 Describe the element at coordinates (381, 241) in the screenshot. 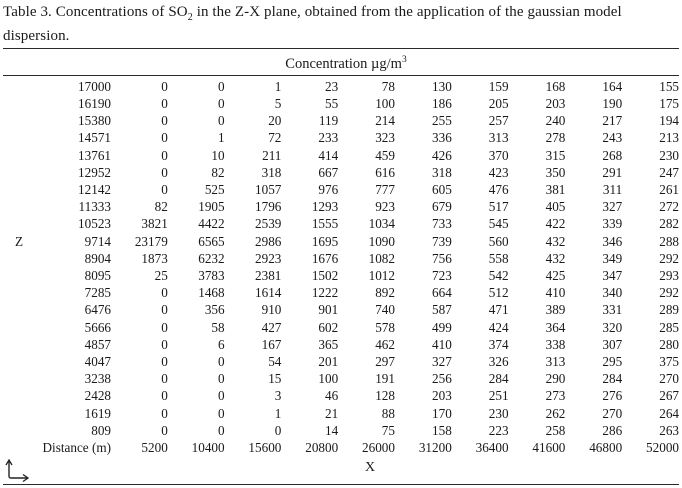

I see `concentration-cell: 1090` at that location.